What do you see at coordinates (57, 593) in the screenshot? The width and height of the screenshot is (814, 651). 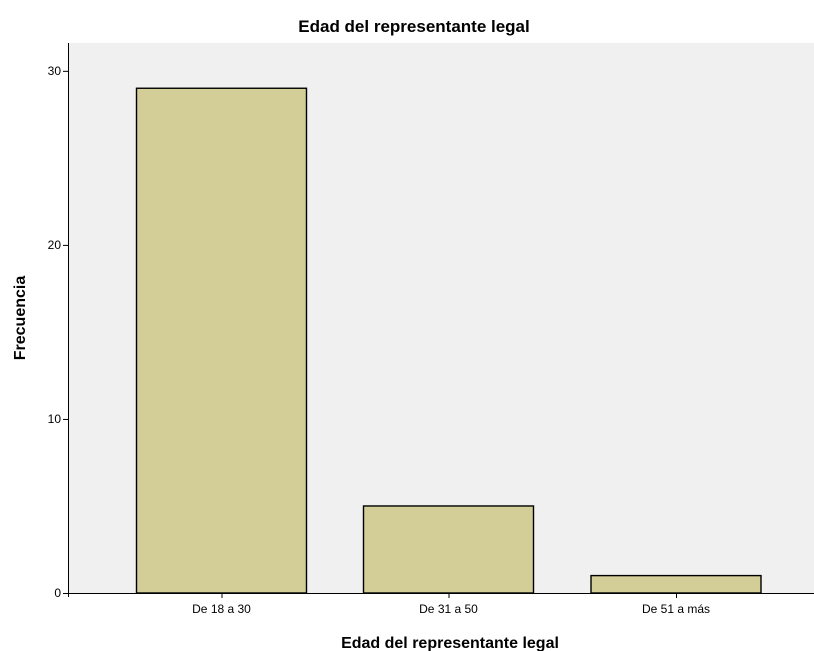 I see `y-tick-label: 0` at bounding box center [57, 593].